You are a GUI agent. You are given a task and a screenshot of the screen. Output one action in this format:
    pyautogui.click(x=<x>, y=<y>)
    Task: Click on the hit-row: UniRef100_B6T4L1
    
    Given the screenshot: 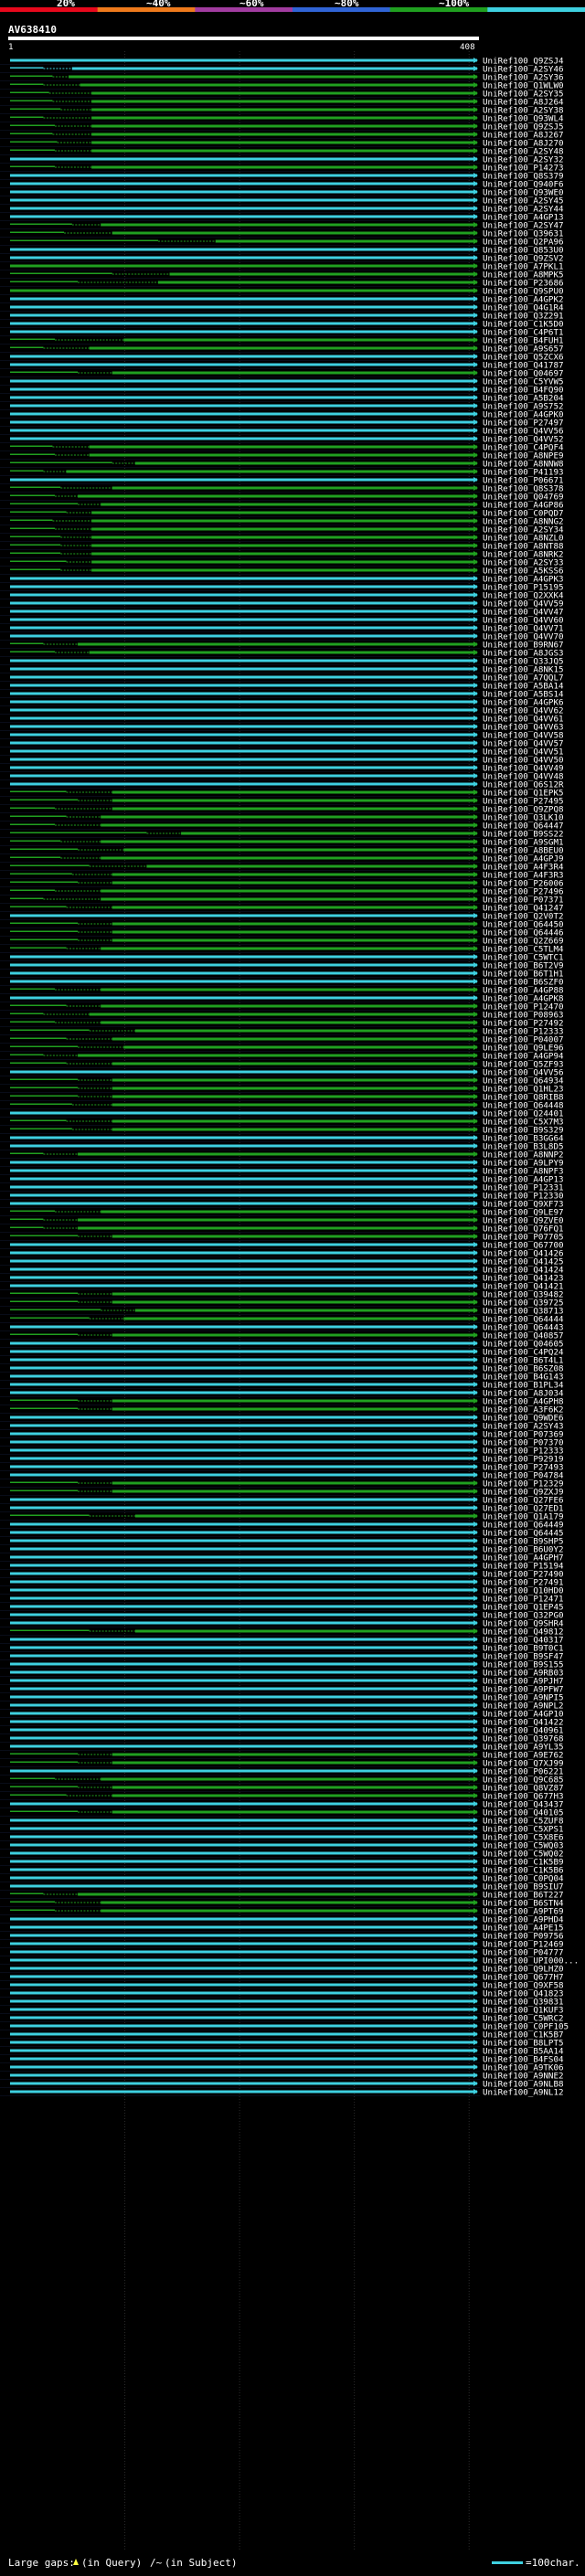 What is the action you would take?
    pyautogui.click(x=282, y=1361)
    